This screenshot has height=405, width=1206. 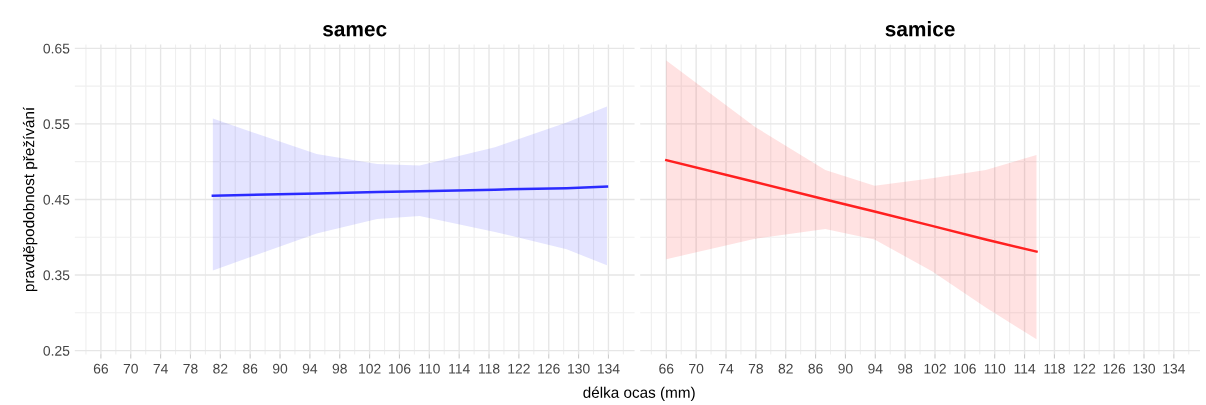 I want to click on y-tick-label: 0.45, so click(x=56, y=199).